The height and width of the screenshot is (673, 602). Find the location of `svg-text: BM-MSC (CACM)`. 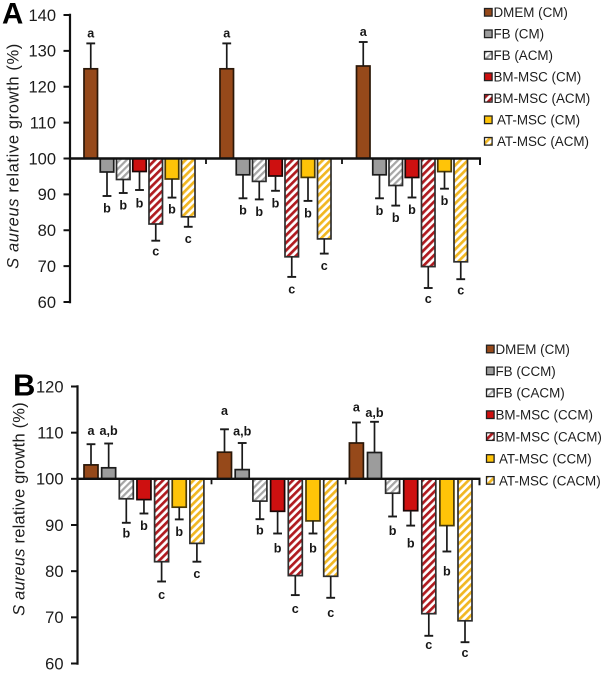

svg-text: BM-MSC (CACM) is located at coordinates (549, 437).